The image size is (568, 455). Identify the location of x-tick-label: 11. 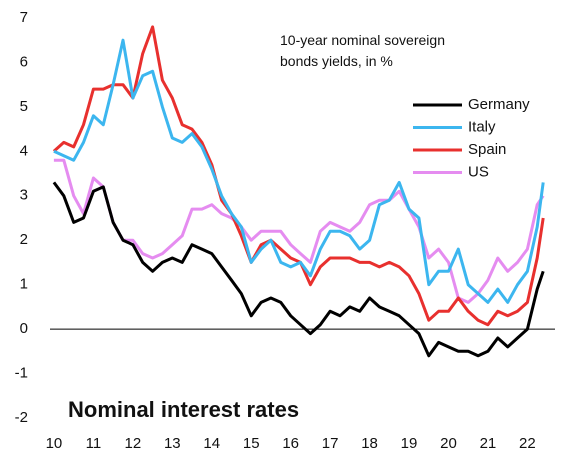
(94, 443).